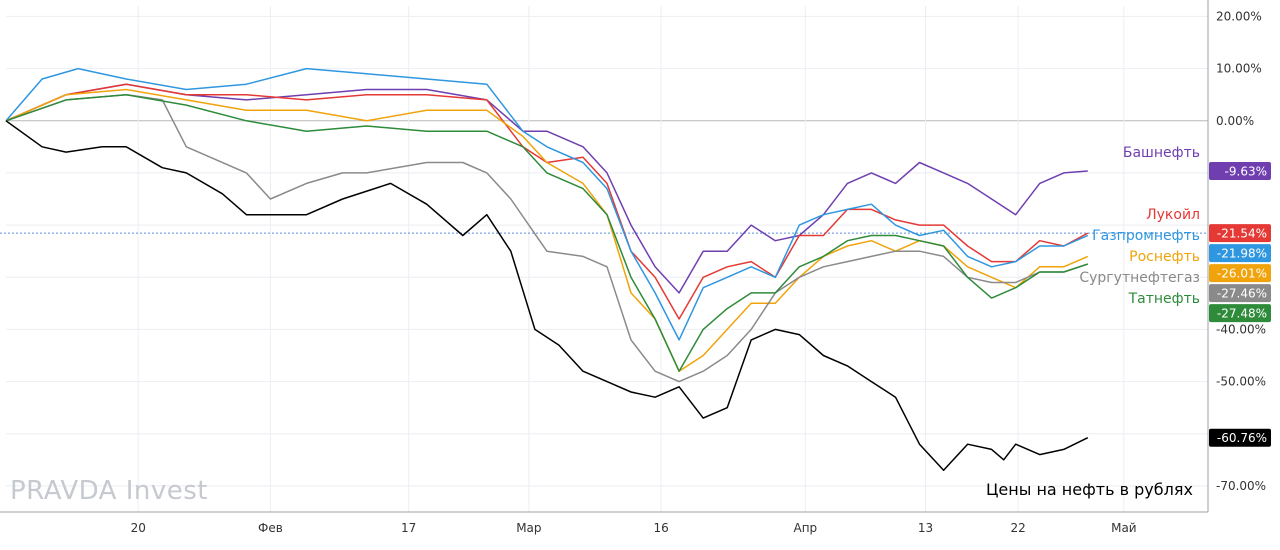 The image size is (1280, 550). I want to click on series-name-label: Татнефть, so click(1164, 299).